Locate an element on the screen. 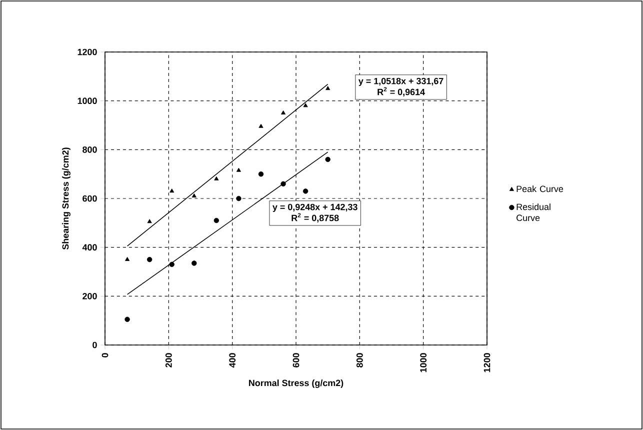 Image resolution: width=643 pixels, height=430 pixels. x-tick-label: 200 is located at coordinates (168, 360).